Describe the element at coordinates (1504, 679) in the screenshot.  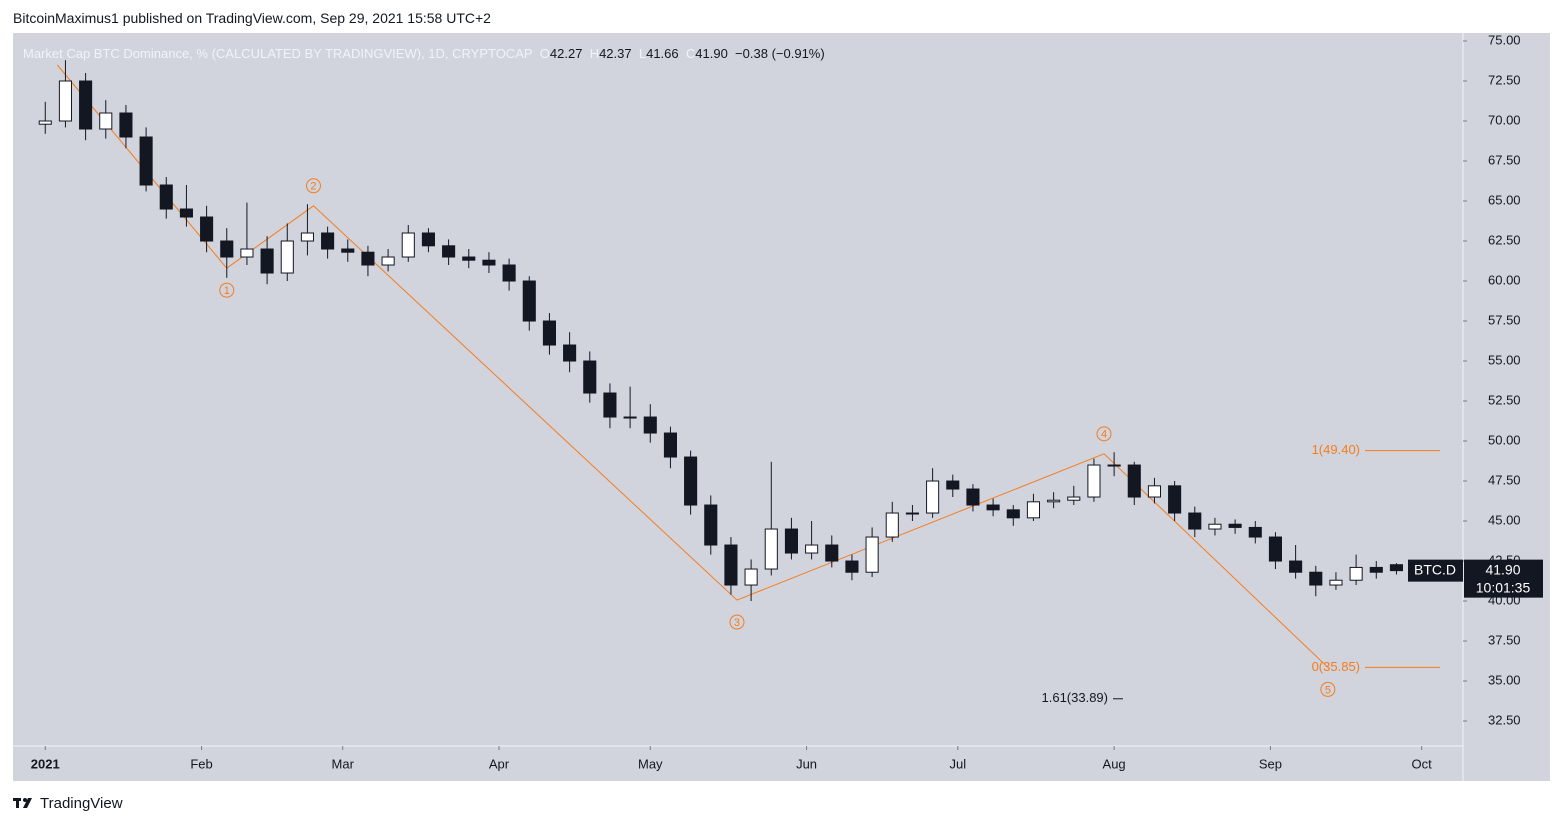
I see `y-tick-label: 35.00` at that location.